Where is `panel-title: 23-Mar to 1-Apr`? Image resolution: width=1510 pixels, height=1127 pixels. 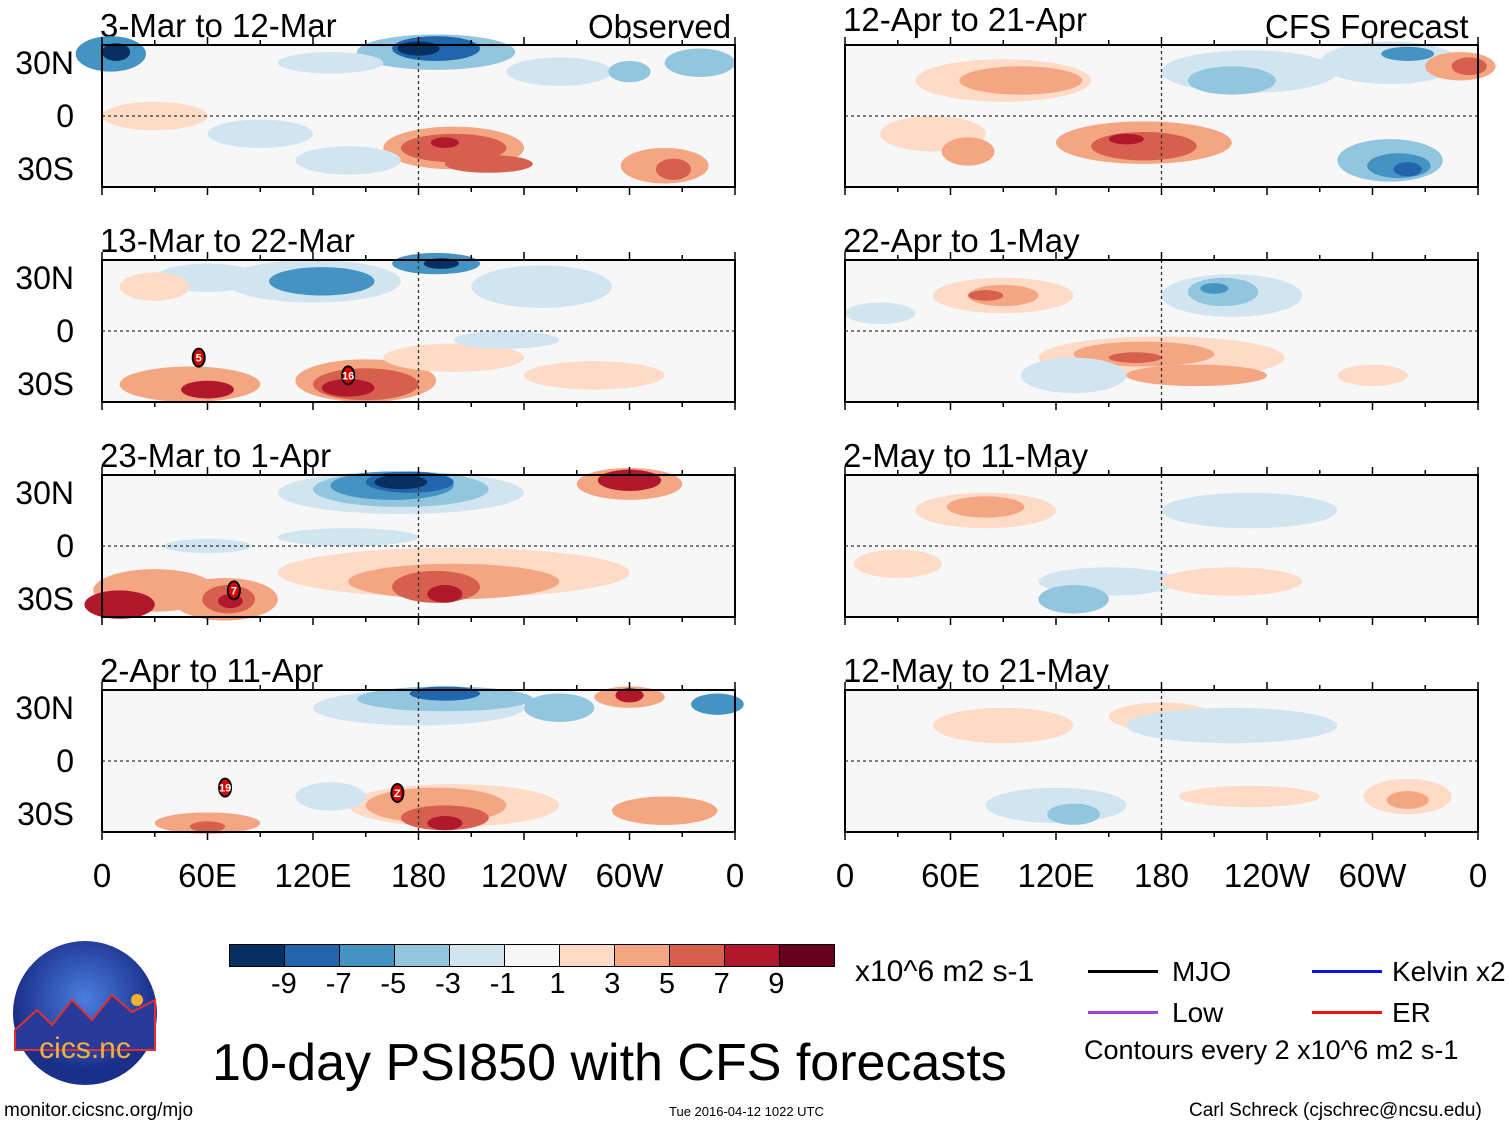
panel-title: 23-Mar to 1-Apr is located at coordinates (216, 455).